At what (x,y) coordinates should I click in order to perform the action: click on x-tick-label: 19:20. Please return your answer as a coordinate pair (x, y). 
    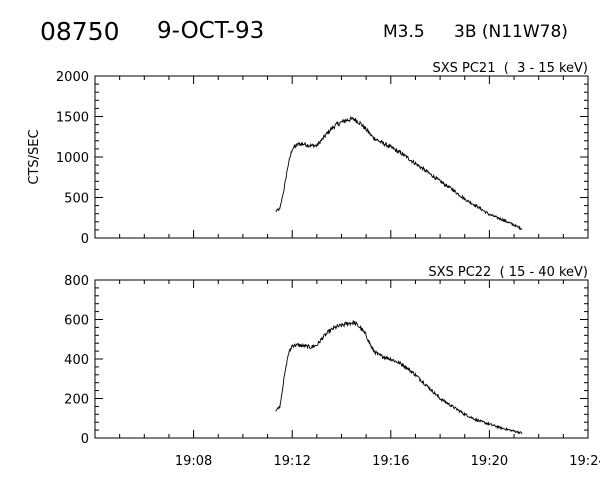
    Looking at the image, I should click on (489, 461).